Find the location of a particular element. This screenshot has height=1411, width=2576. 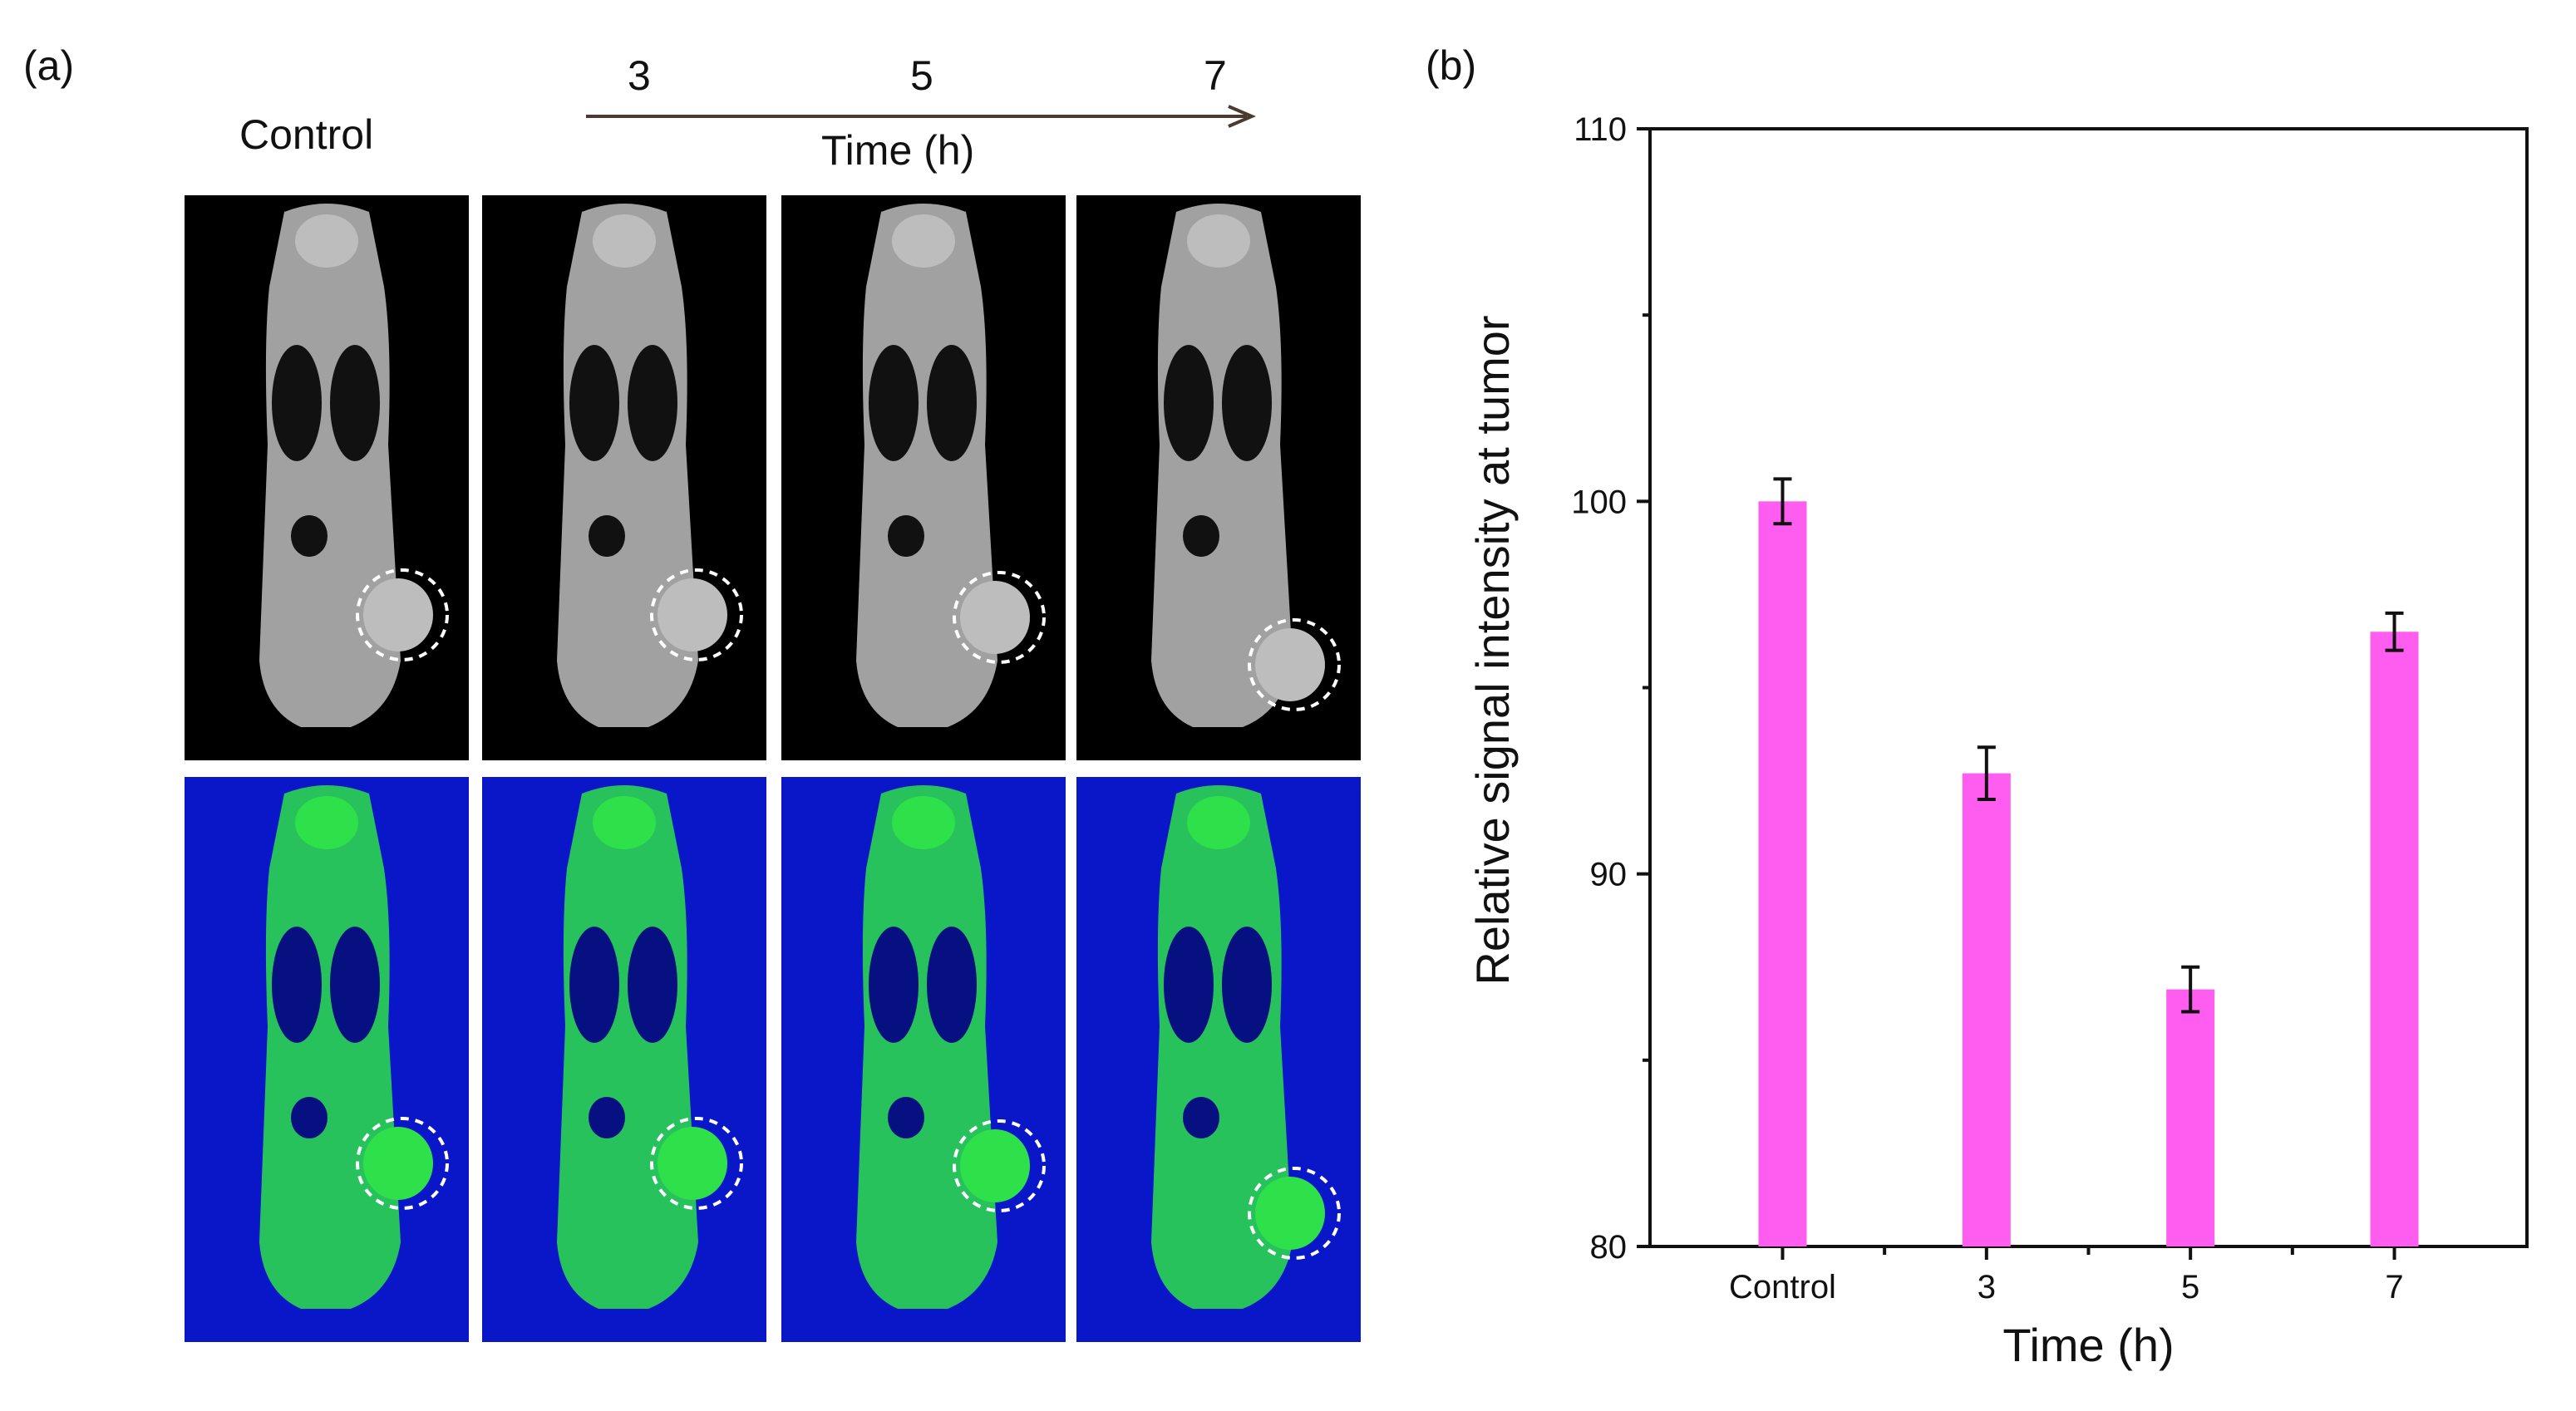

timeline-axis-label: Time (h) is located at coordinates (898, 150).